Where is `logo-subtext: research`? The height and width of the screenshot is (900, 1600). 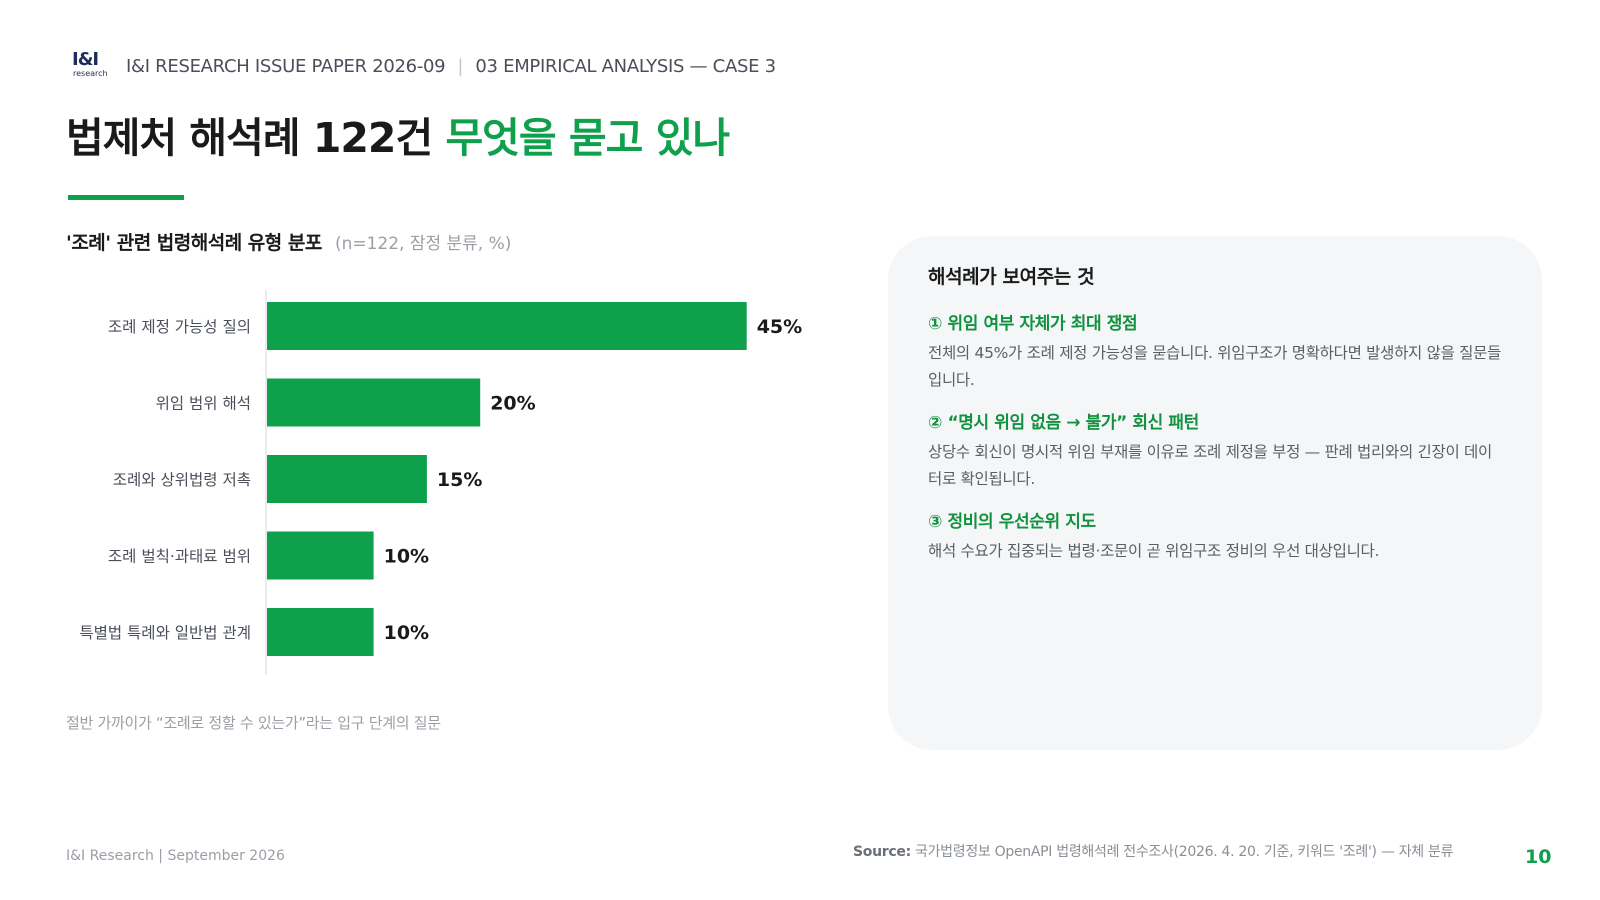
logo-subtext: research is located at coordinates (90, 73).